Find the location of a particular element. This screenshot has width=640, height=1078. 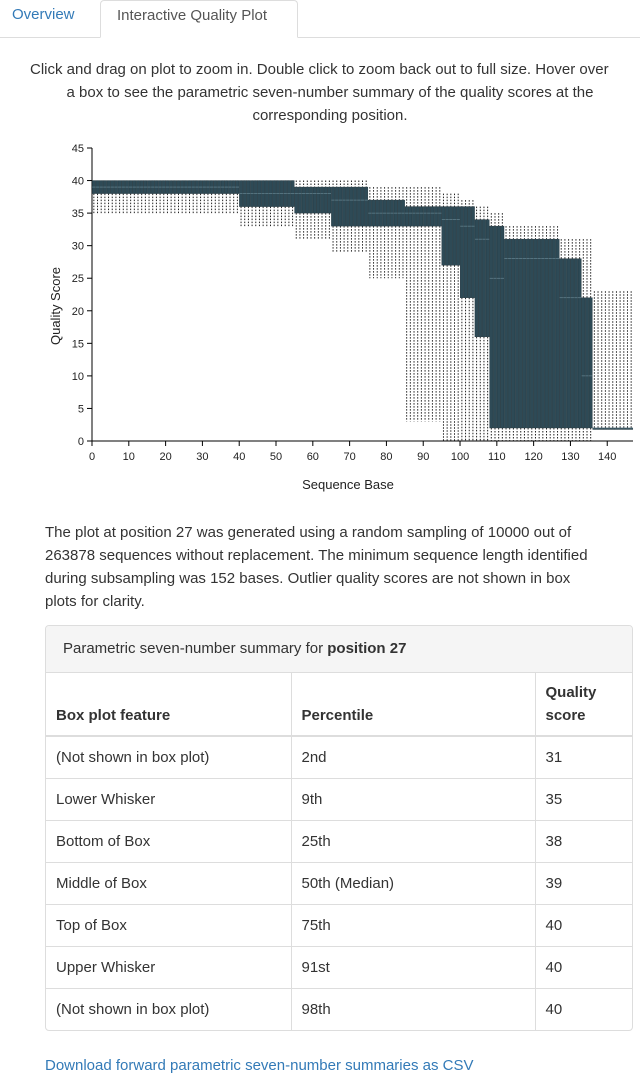

tab-overview: Overview is located at coordinates (43, 14).